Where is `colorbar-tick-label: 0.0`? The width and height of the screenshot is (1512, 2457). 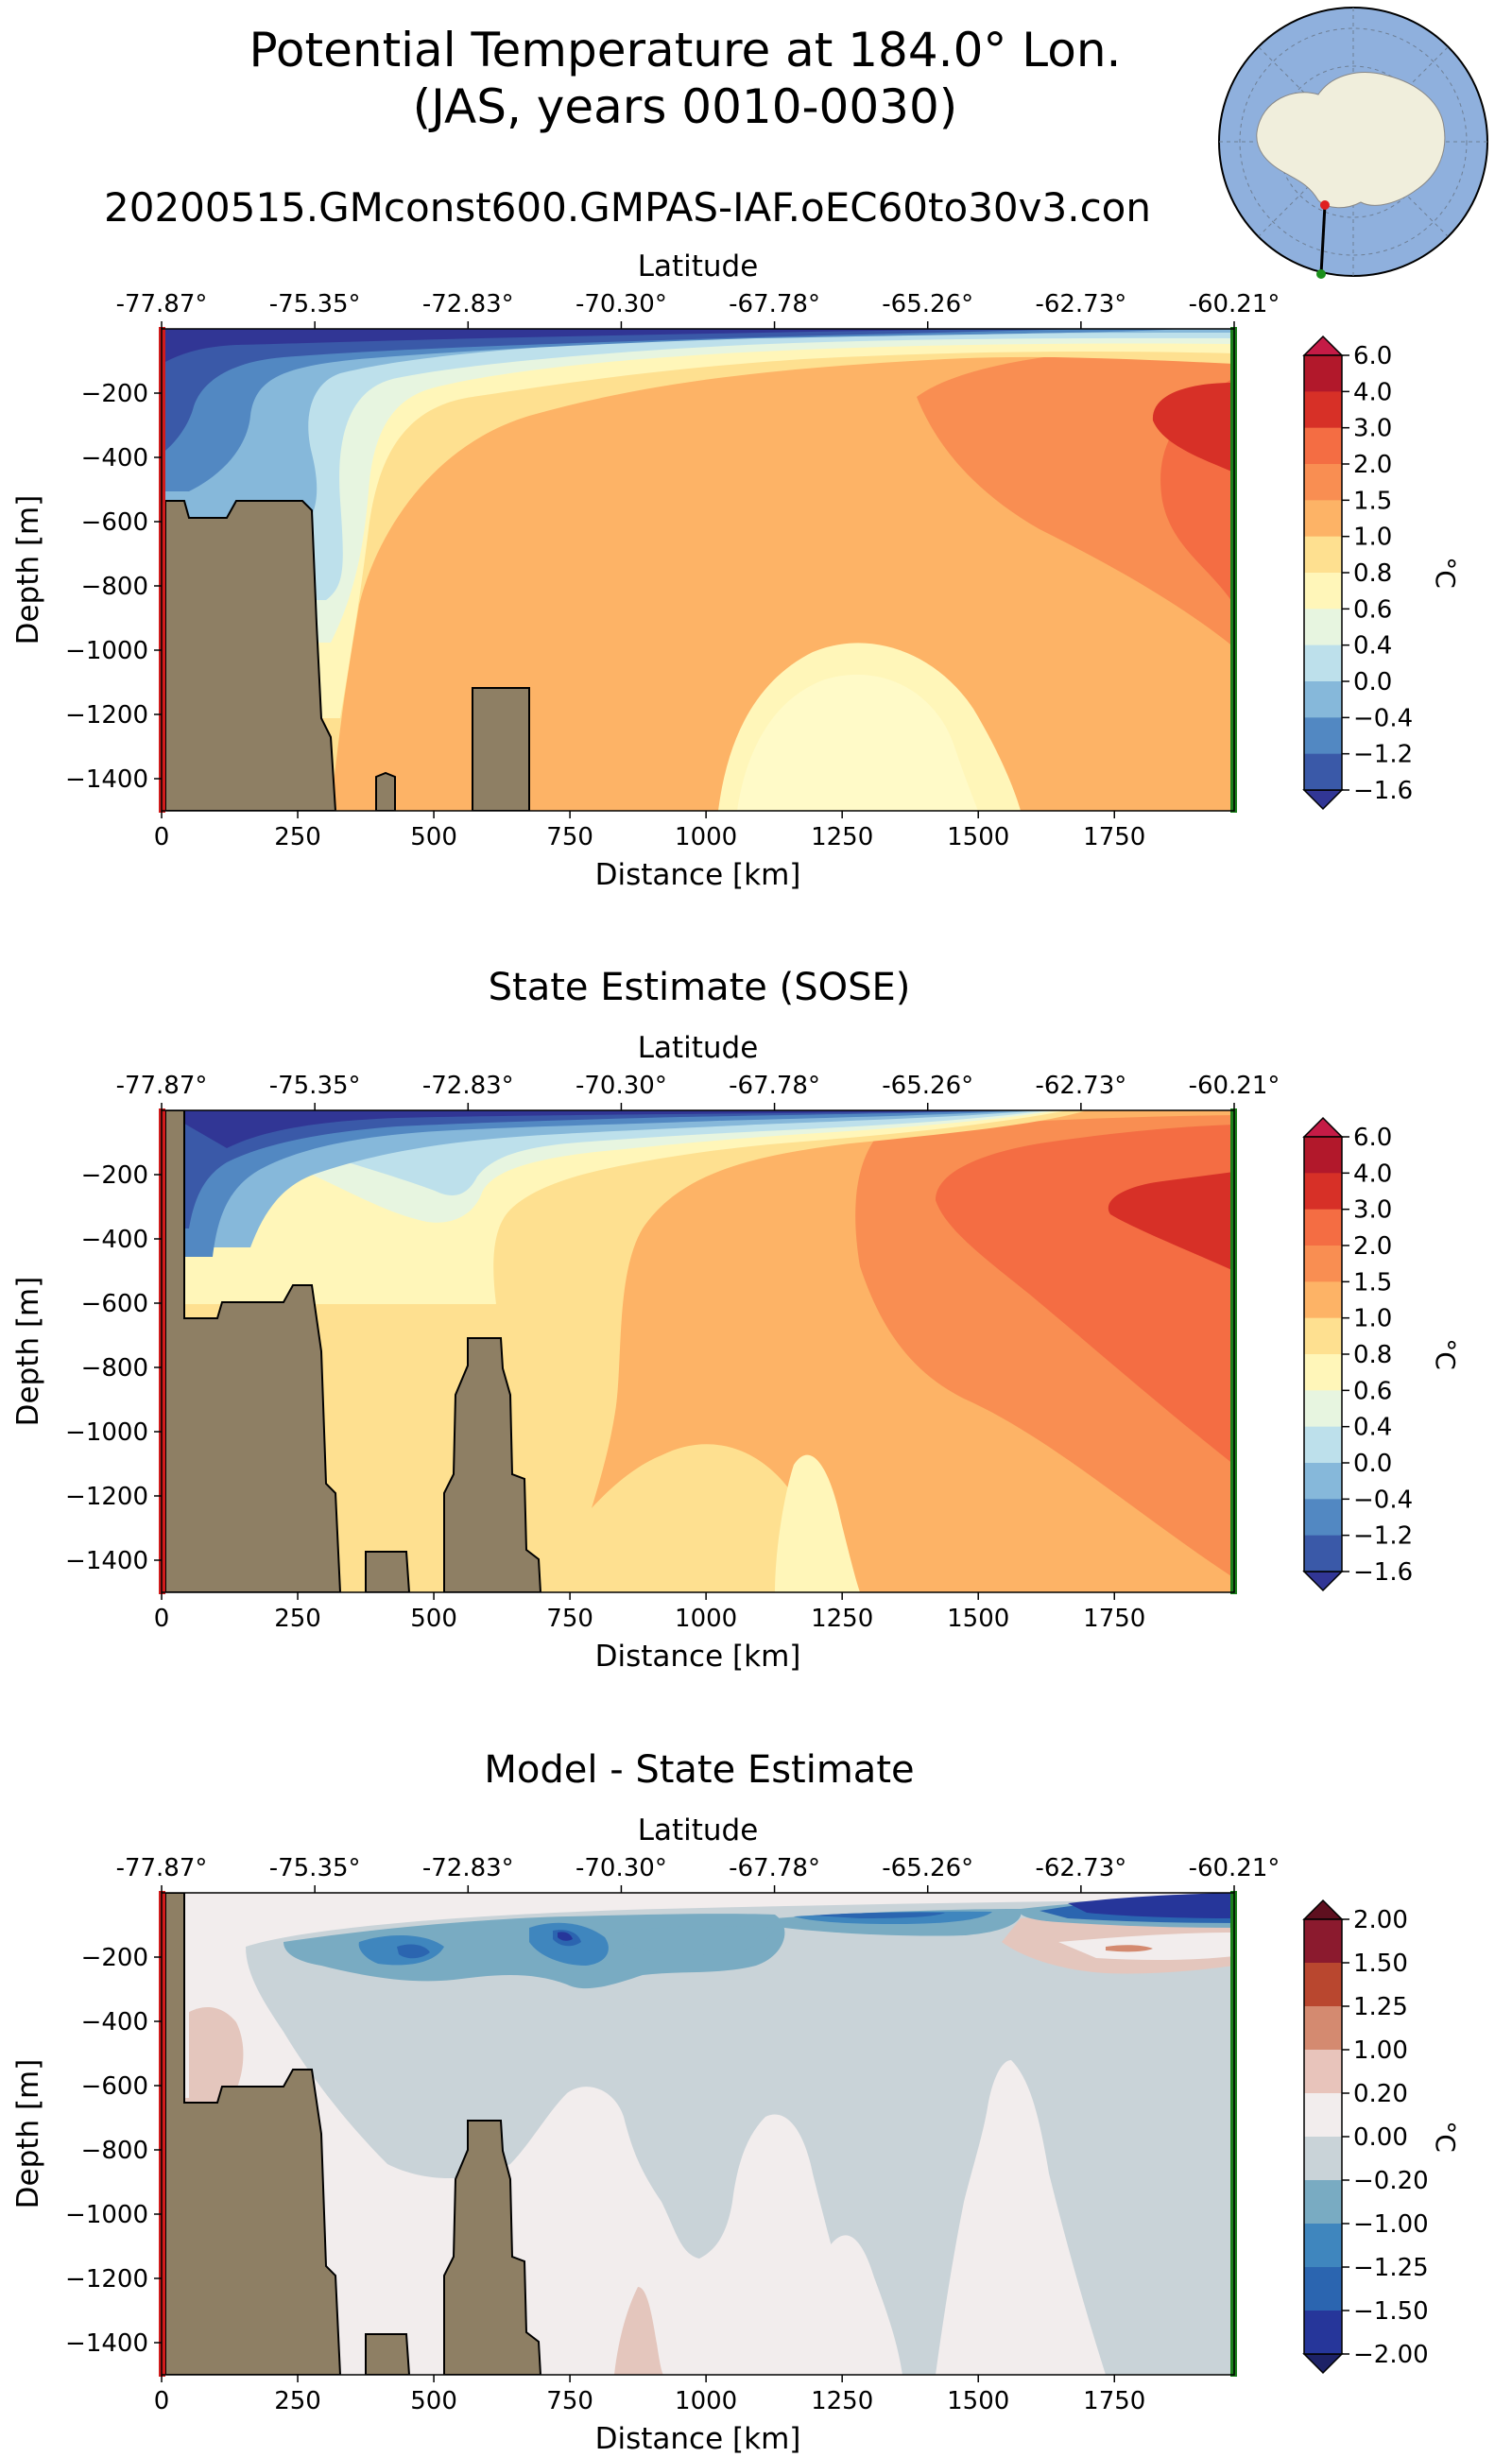
colorbar-tick-label: 0.0 is located at coordinates (1372, 682).